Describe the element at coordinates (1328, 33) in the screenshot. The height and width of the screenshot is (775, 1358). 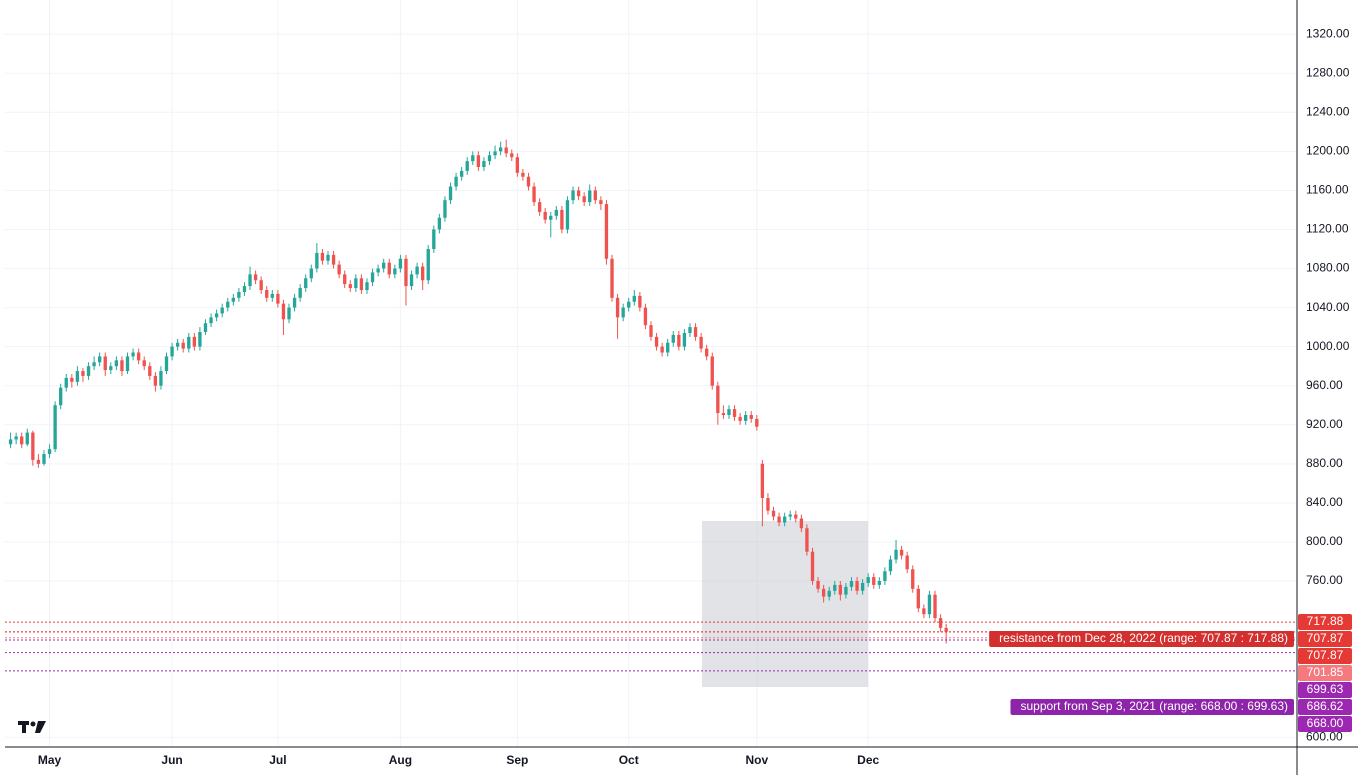
I see `y-tick-label: 1320.00` at that location.